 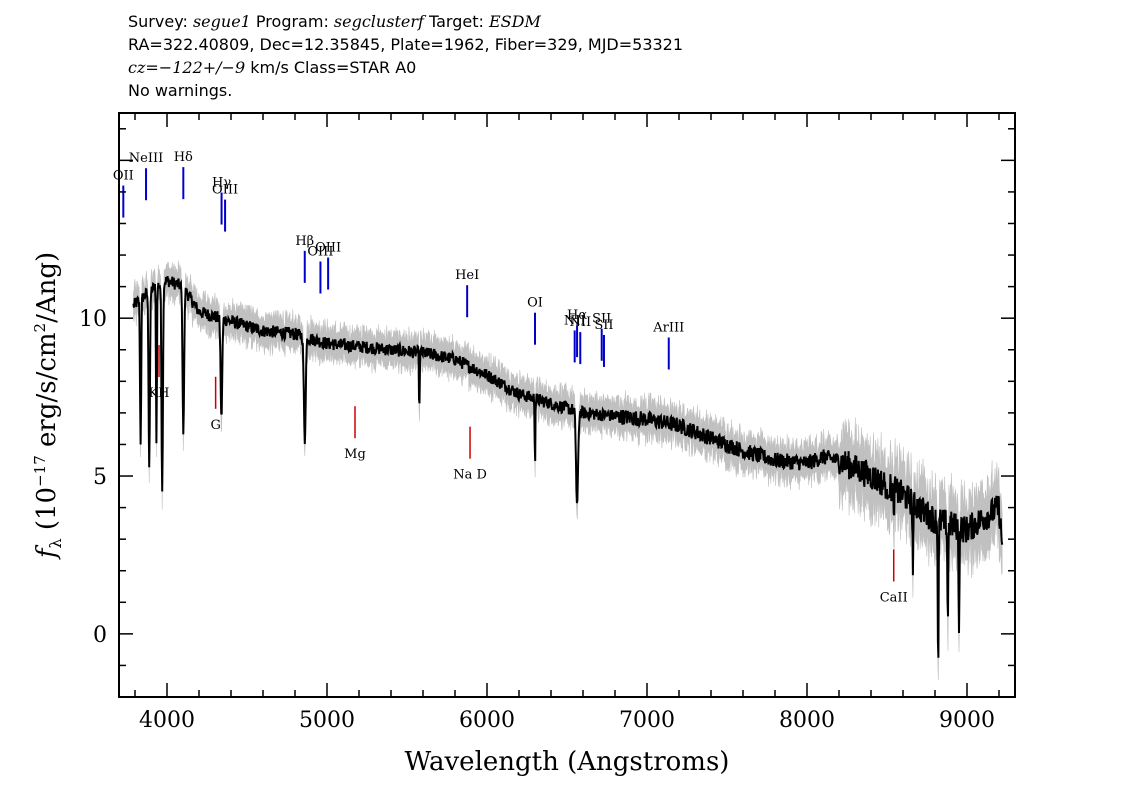 I want to click on x-tick-label: 7000, so click(x=647, y=720).